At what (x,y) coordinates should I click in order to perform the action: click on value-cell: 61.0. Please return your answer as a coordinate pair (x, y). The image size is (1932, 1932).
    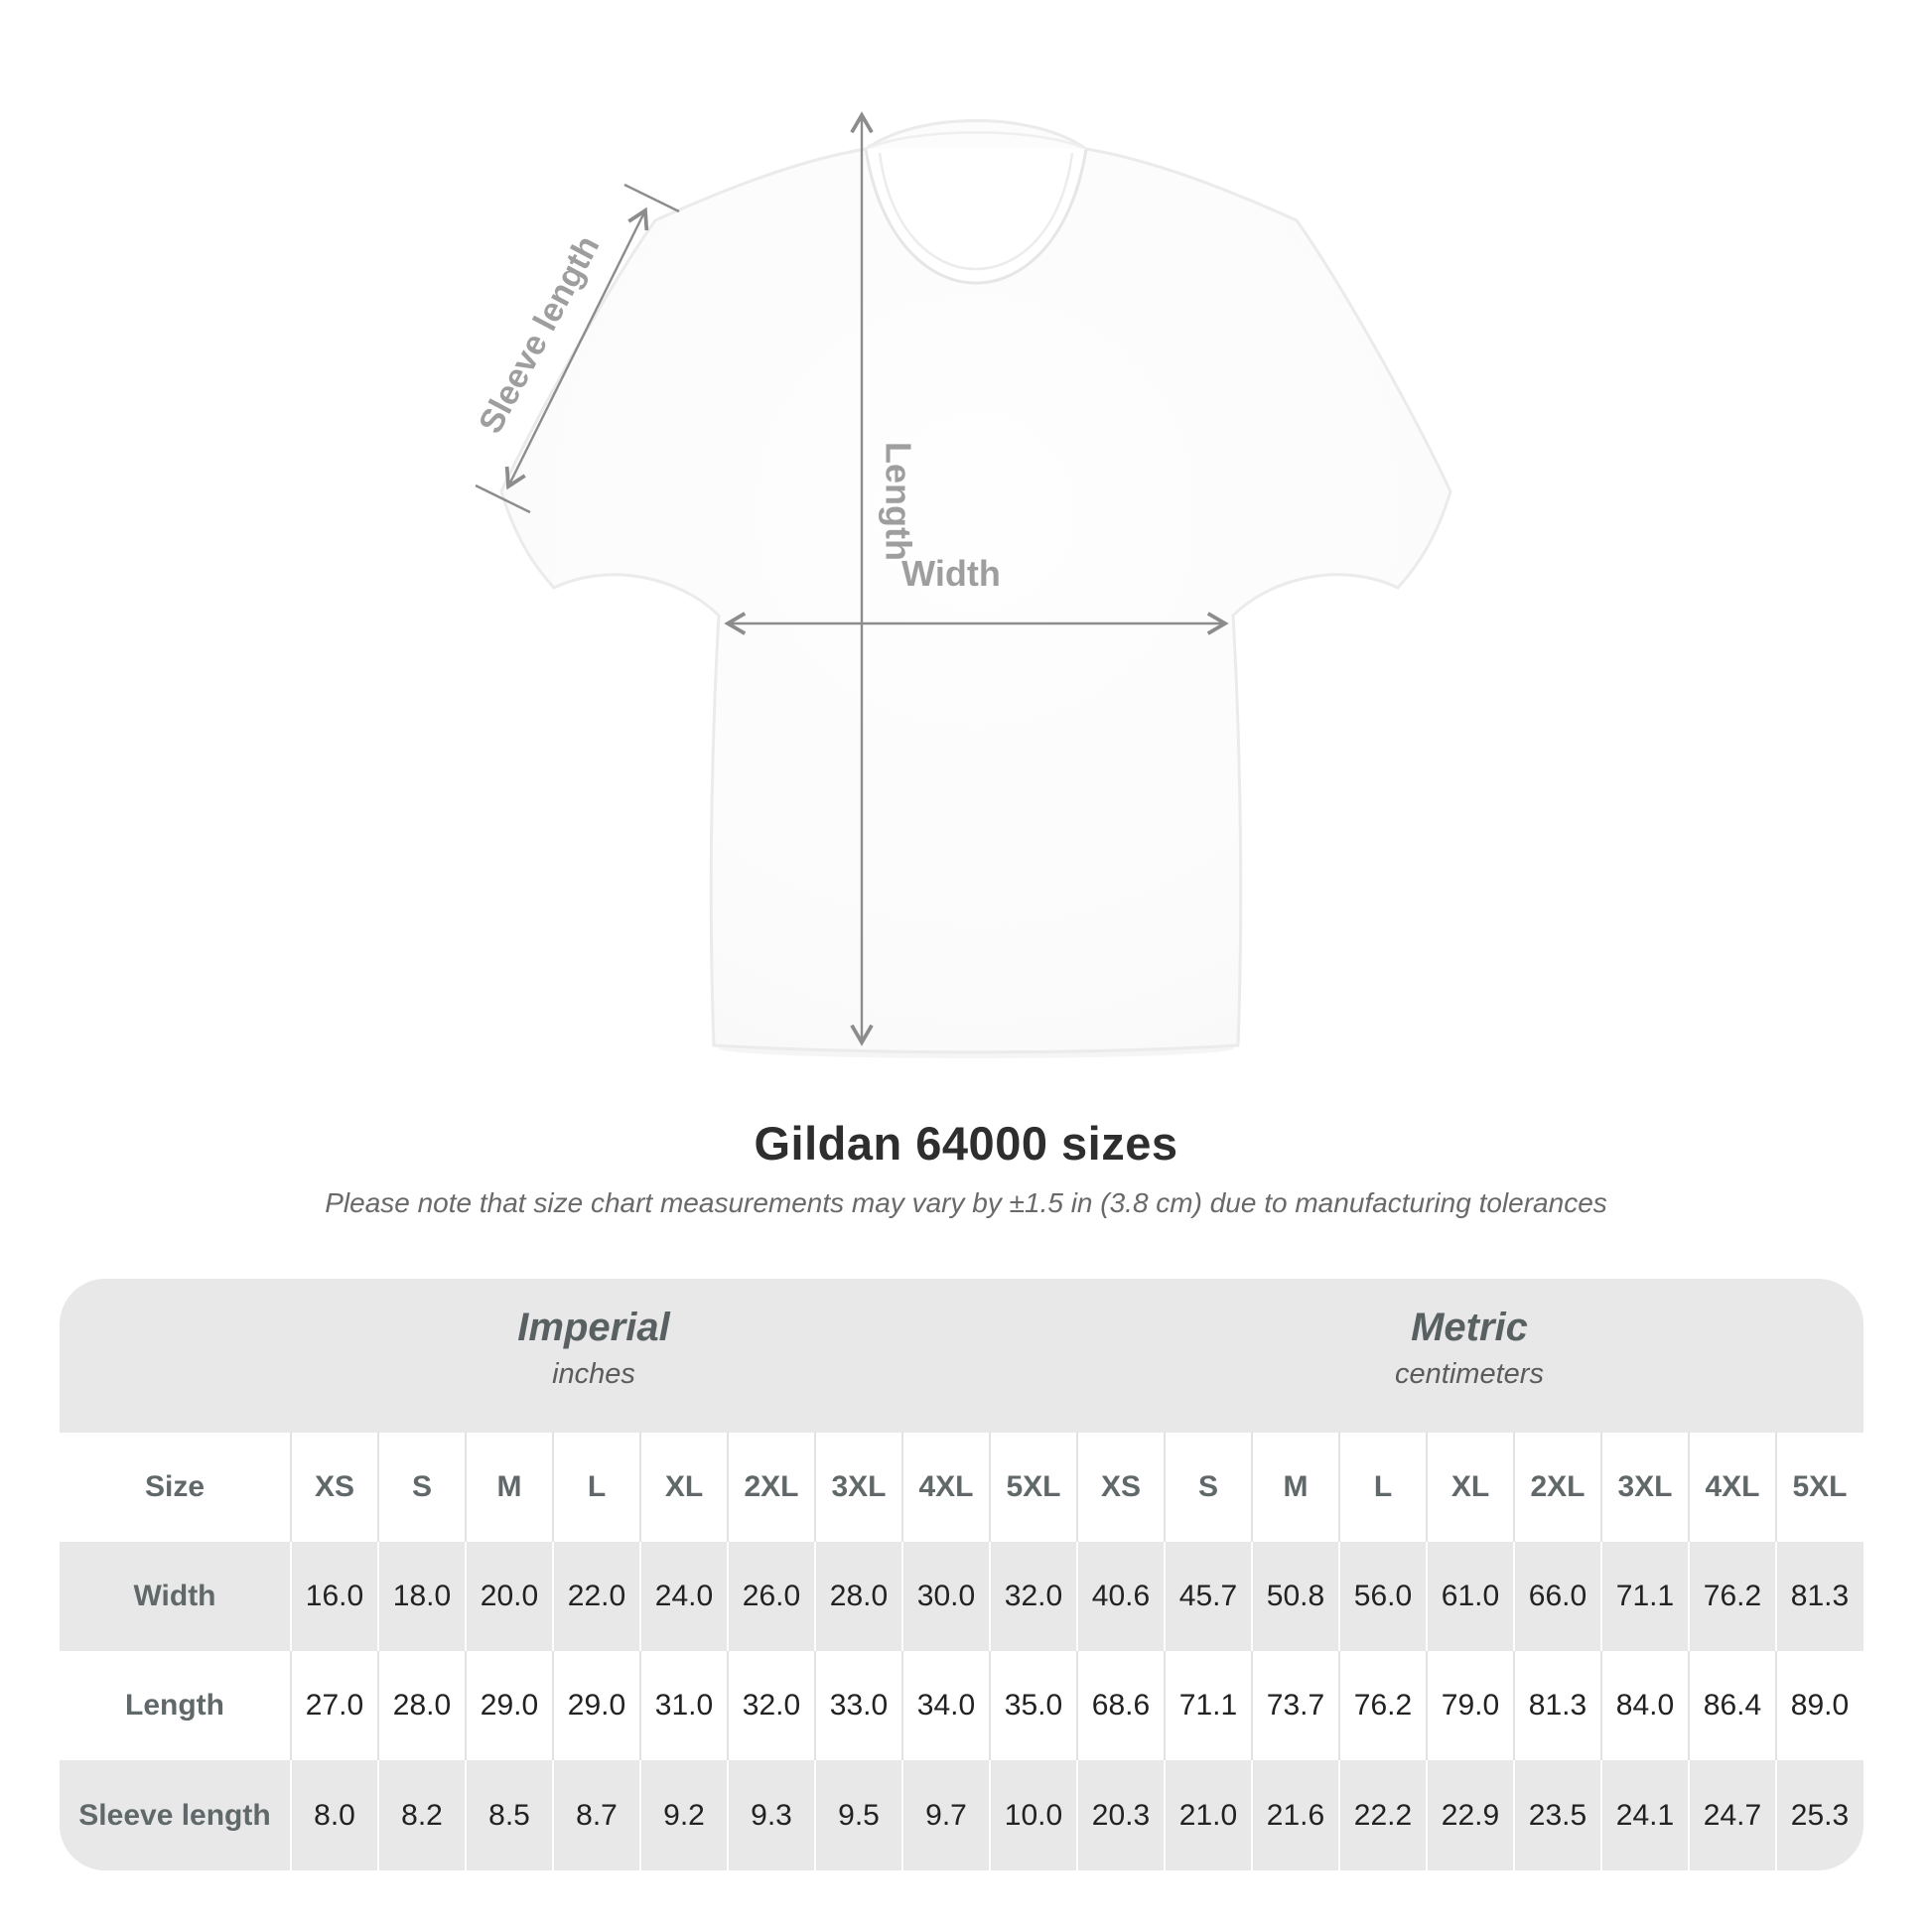
    Looking at the image, I should click on (1470, 1597).